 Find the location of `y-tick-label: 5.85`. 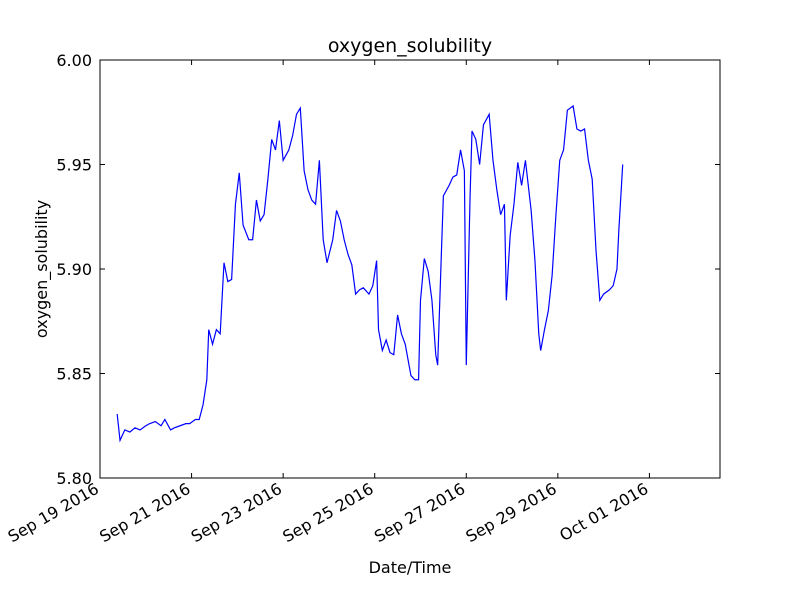

y-tick-label: 5.85 is located at coordinates (74, 374).